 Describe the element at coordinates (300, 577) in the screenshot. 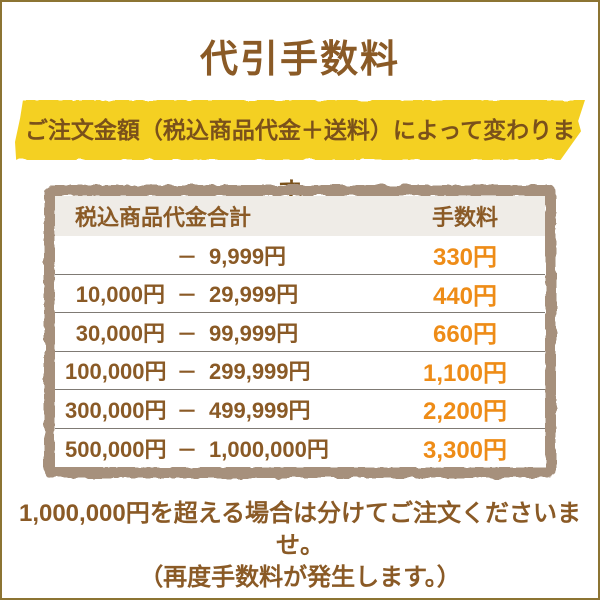

I see `footer-line2: （再度手数料が発生します。）` at that location.